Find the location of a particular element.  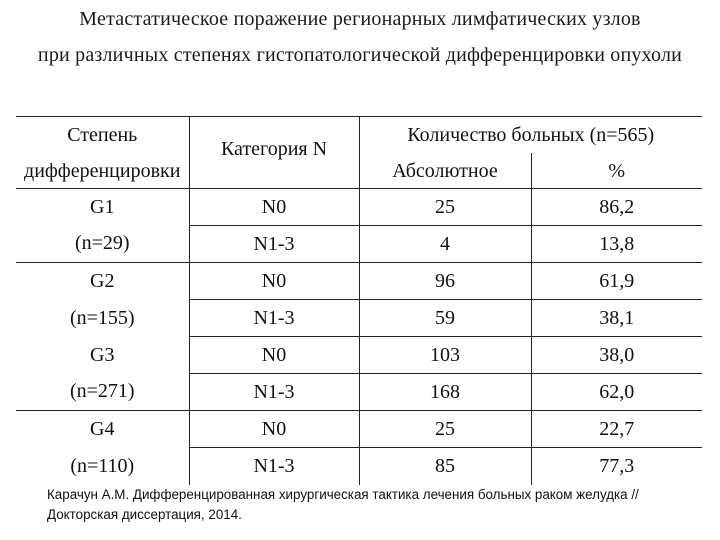

category-g3-n0: N0 is located at coordinates (274, 355).